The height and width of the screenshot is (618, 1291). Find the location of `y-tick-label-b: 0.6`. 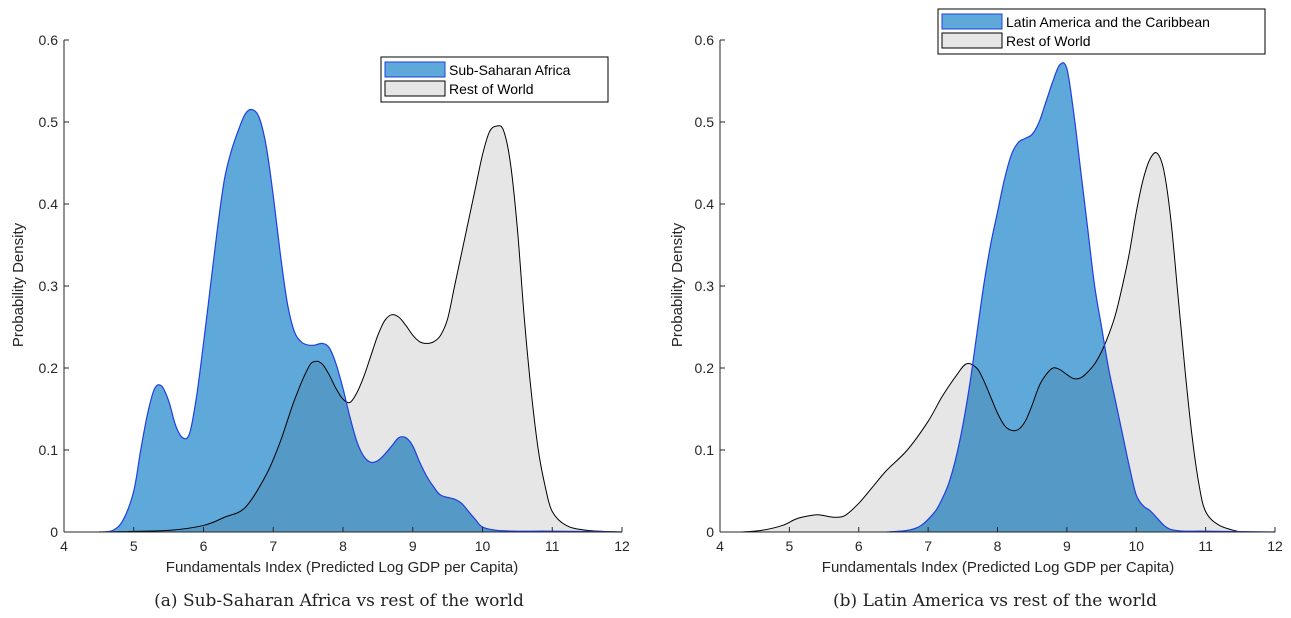

y-tick-label-b: 0.6 is located at coordinates (705, 40).